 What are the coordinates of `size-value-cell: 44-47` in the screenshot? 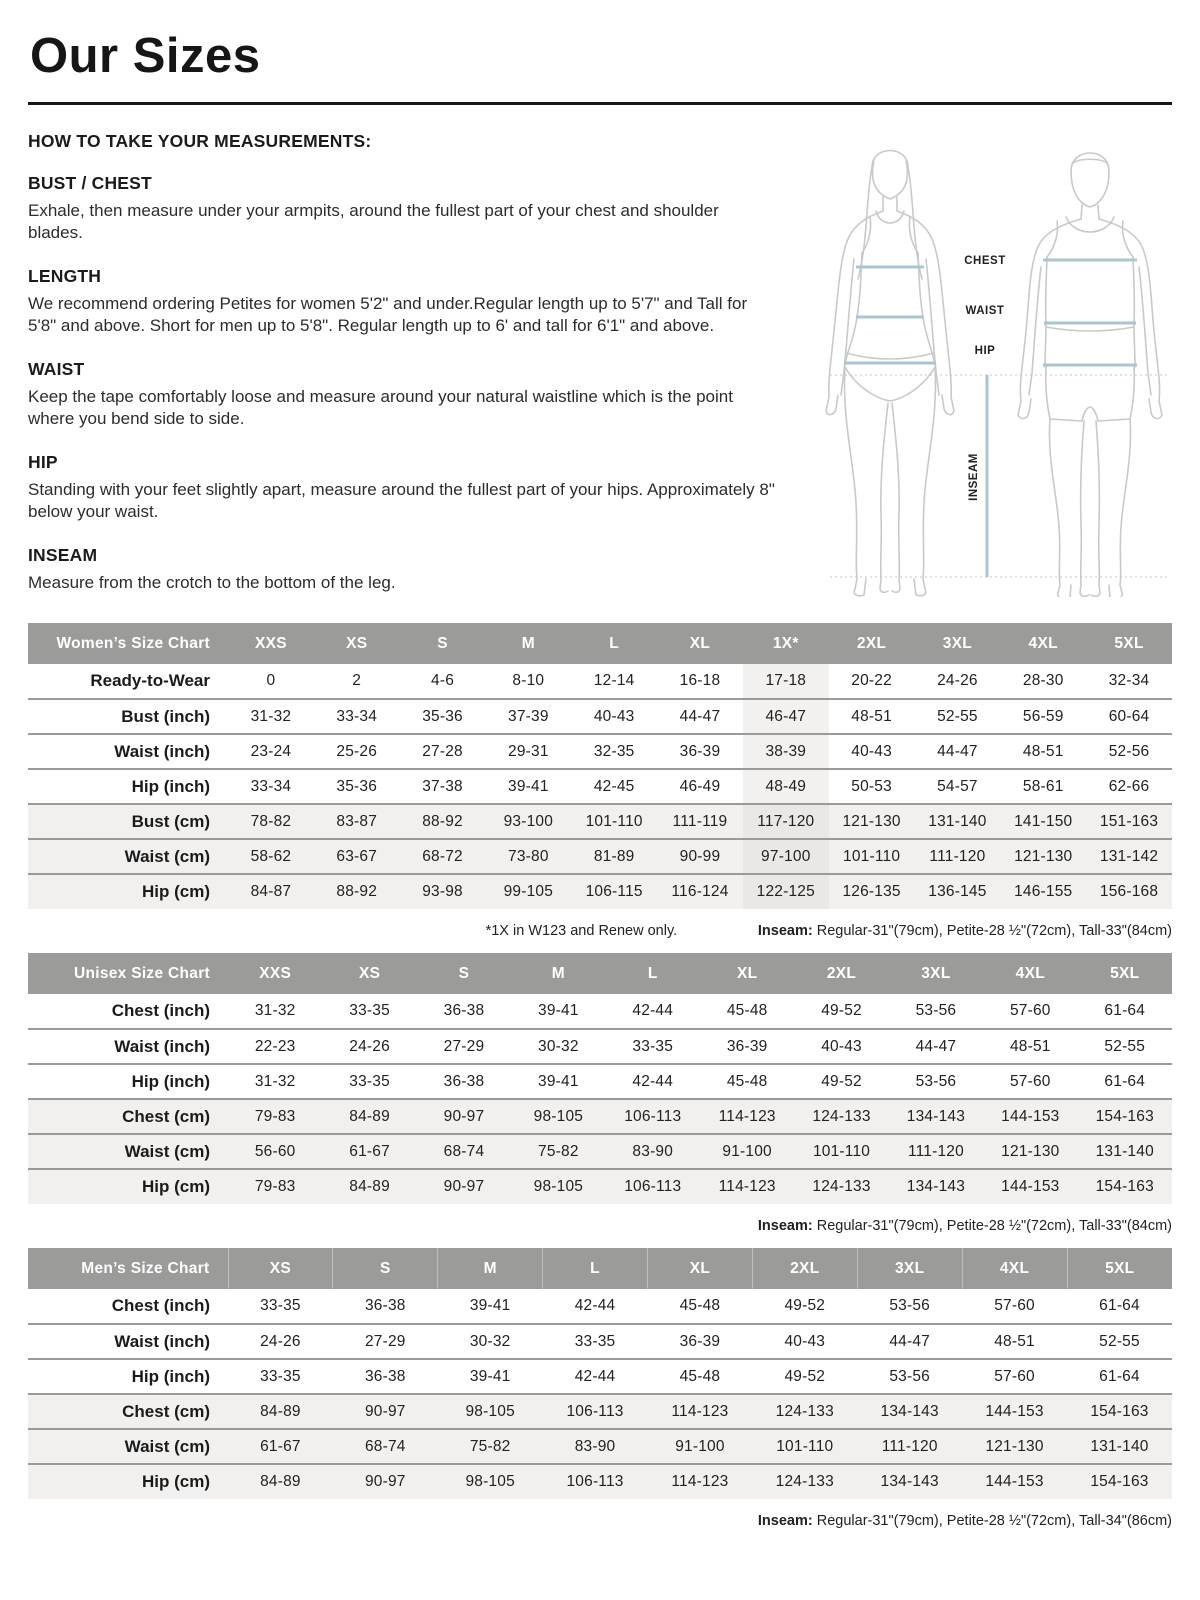 It's located at (936, 1046).